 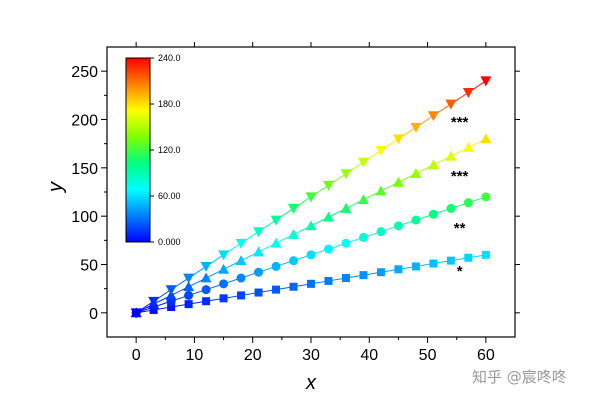 What do you see at coordinates (89, 266) in the screenshot?
I see `y-tick-label: 50` at bounding box center [89, 266].